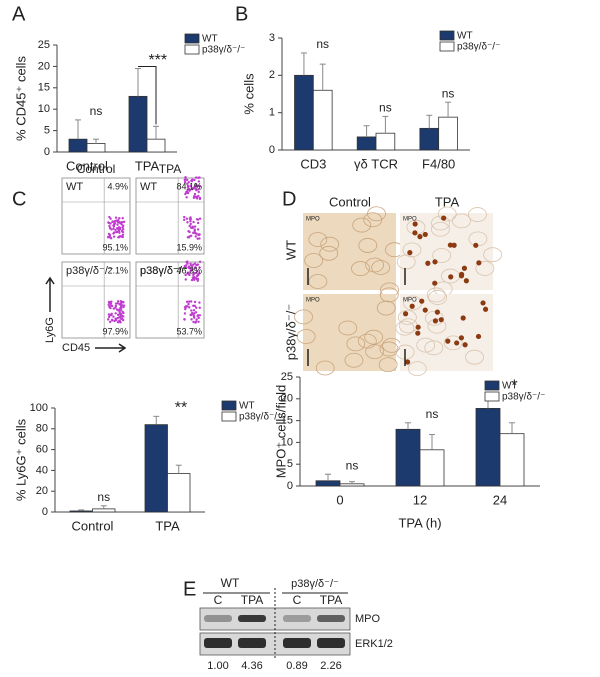 This screenshot has height=677, width=600. What do you see at coordinates (478, 47) in the screenshot?
I see `legend-label: p38γ/δ⁻/⁻` at bounding box center [478, 47].